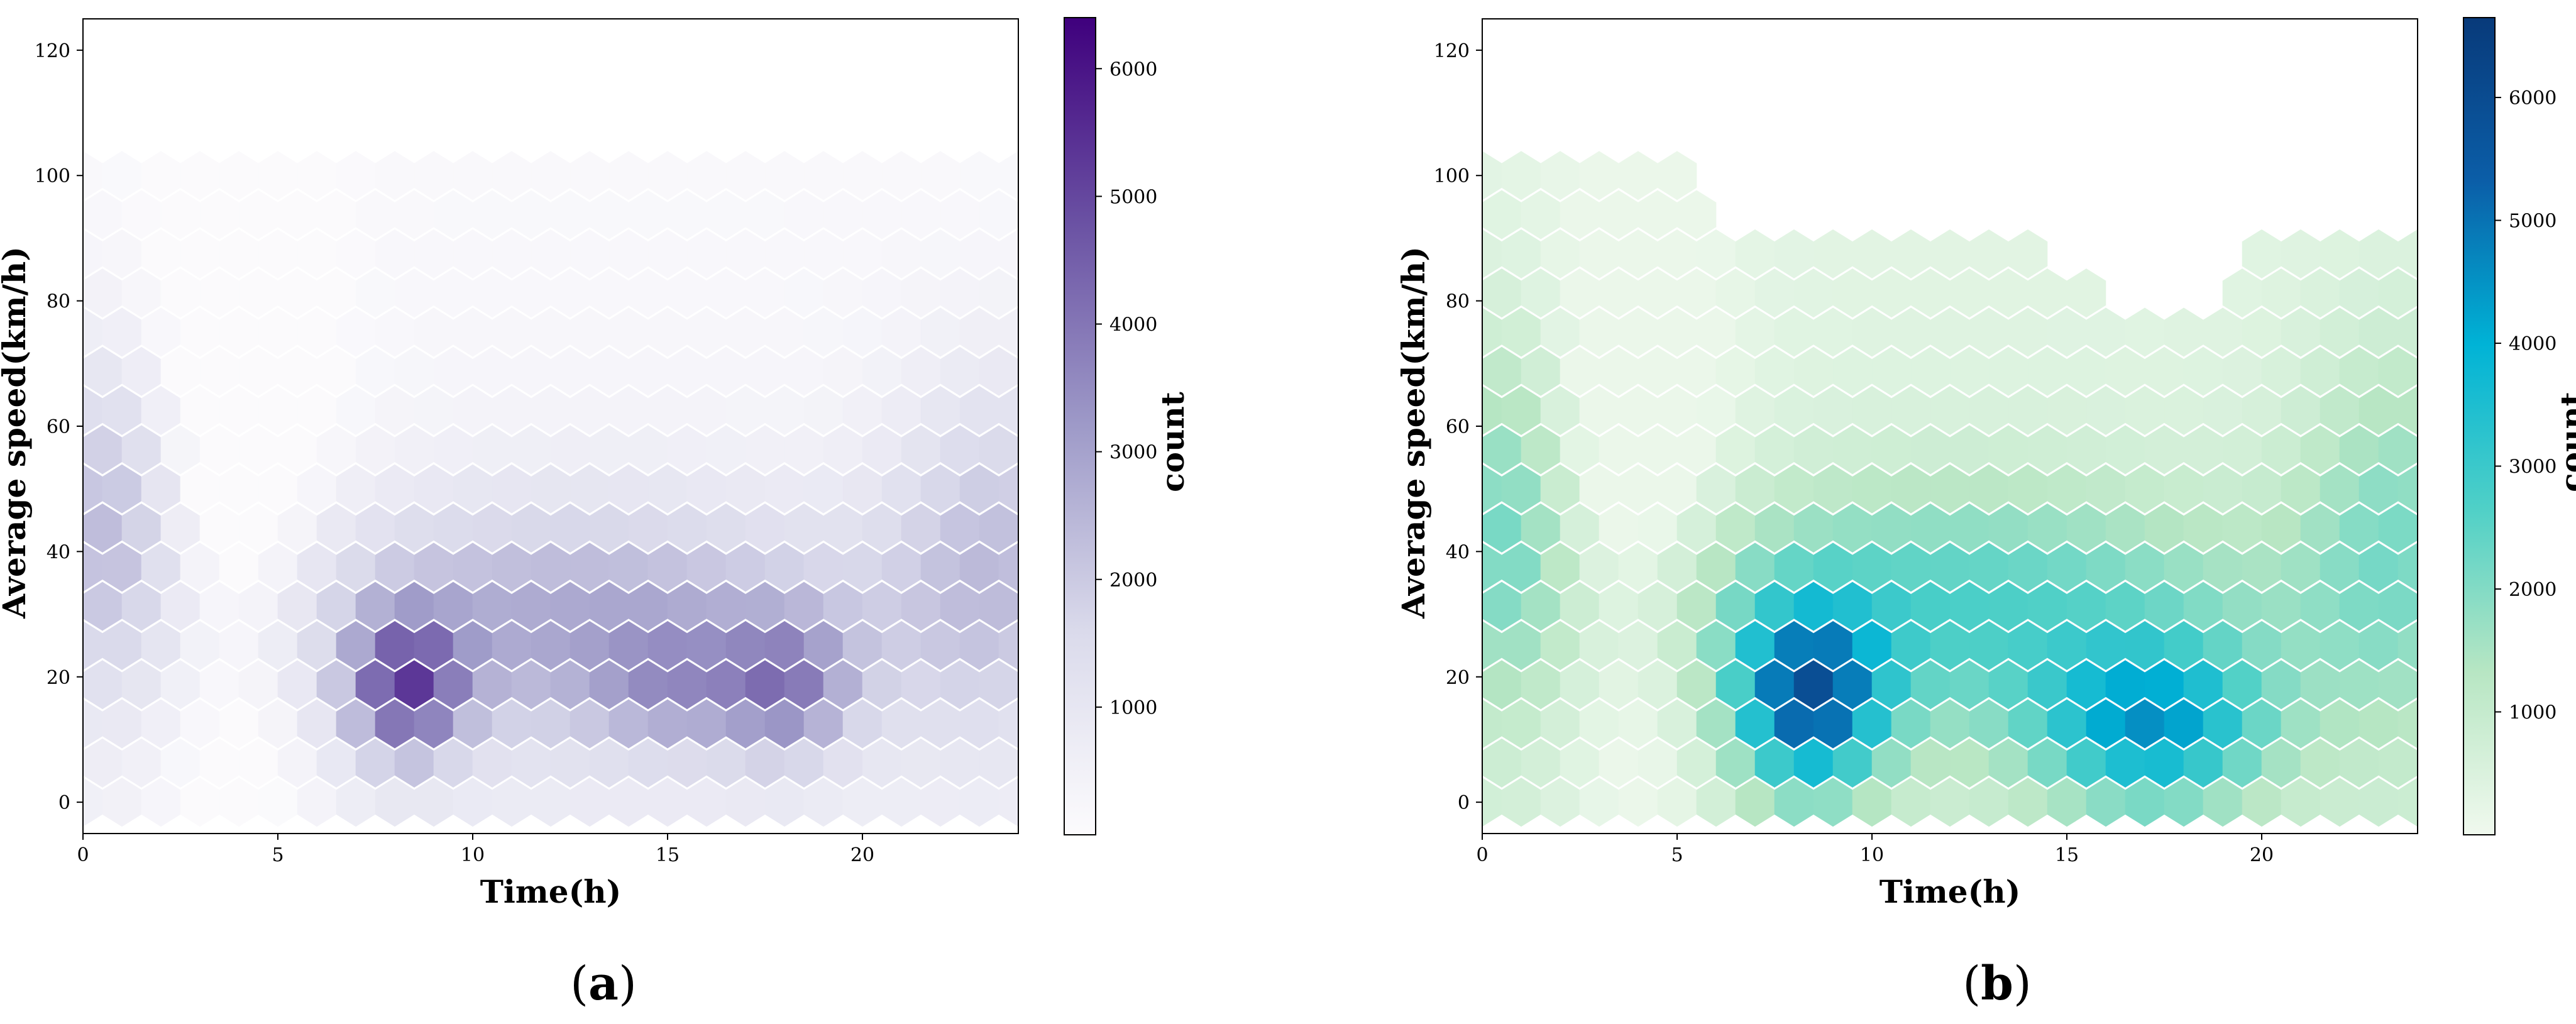 The width and height of the screenshot is (2576, 1024). What do you see at coordinates (1458, 678) in the screenshot?
I see `y-tick-label: 20` at bounding box center [1458, 678].